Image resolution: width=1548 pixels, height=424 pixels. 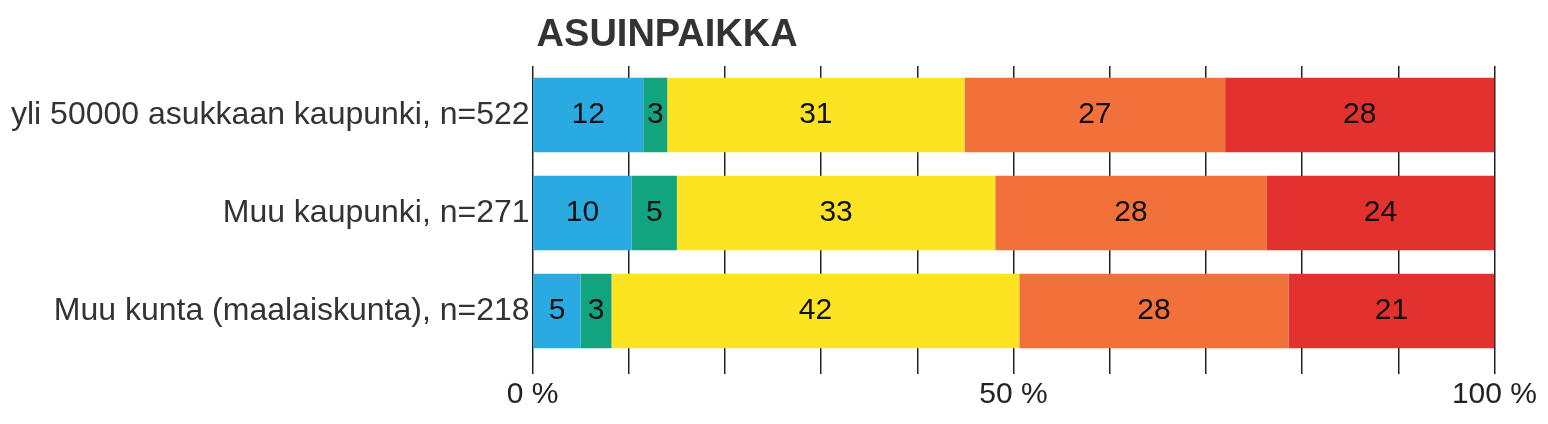 I want to click on y-tick-label: Muu kaupunki, n=271, so click(x=376, y=210).